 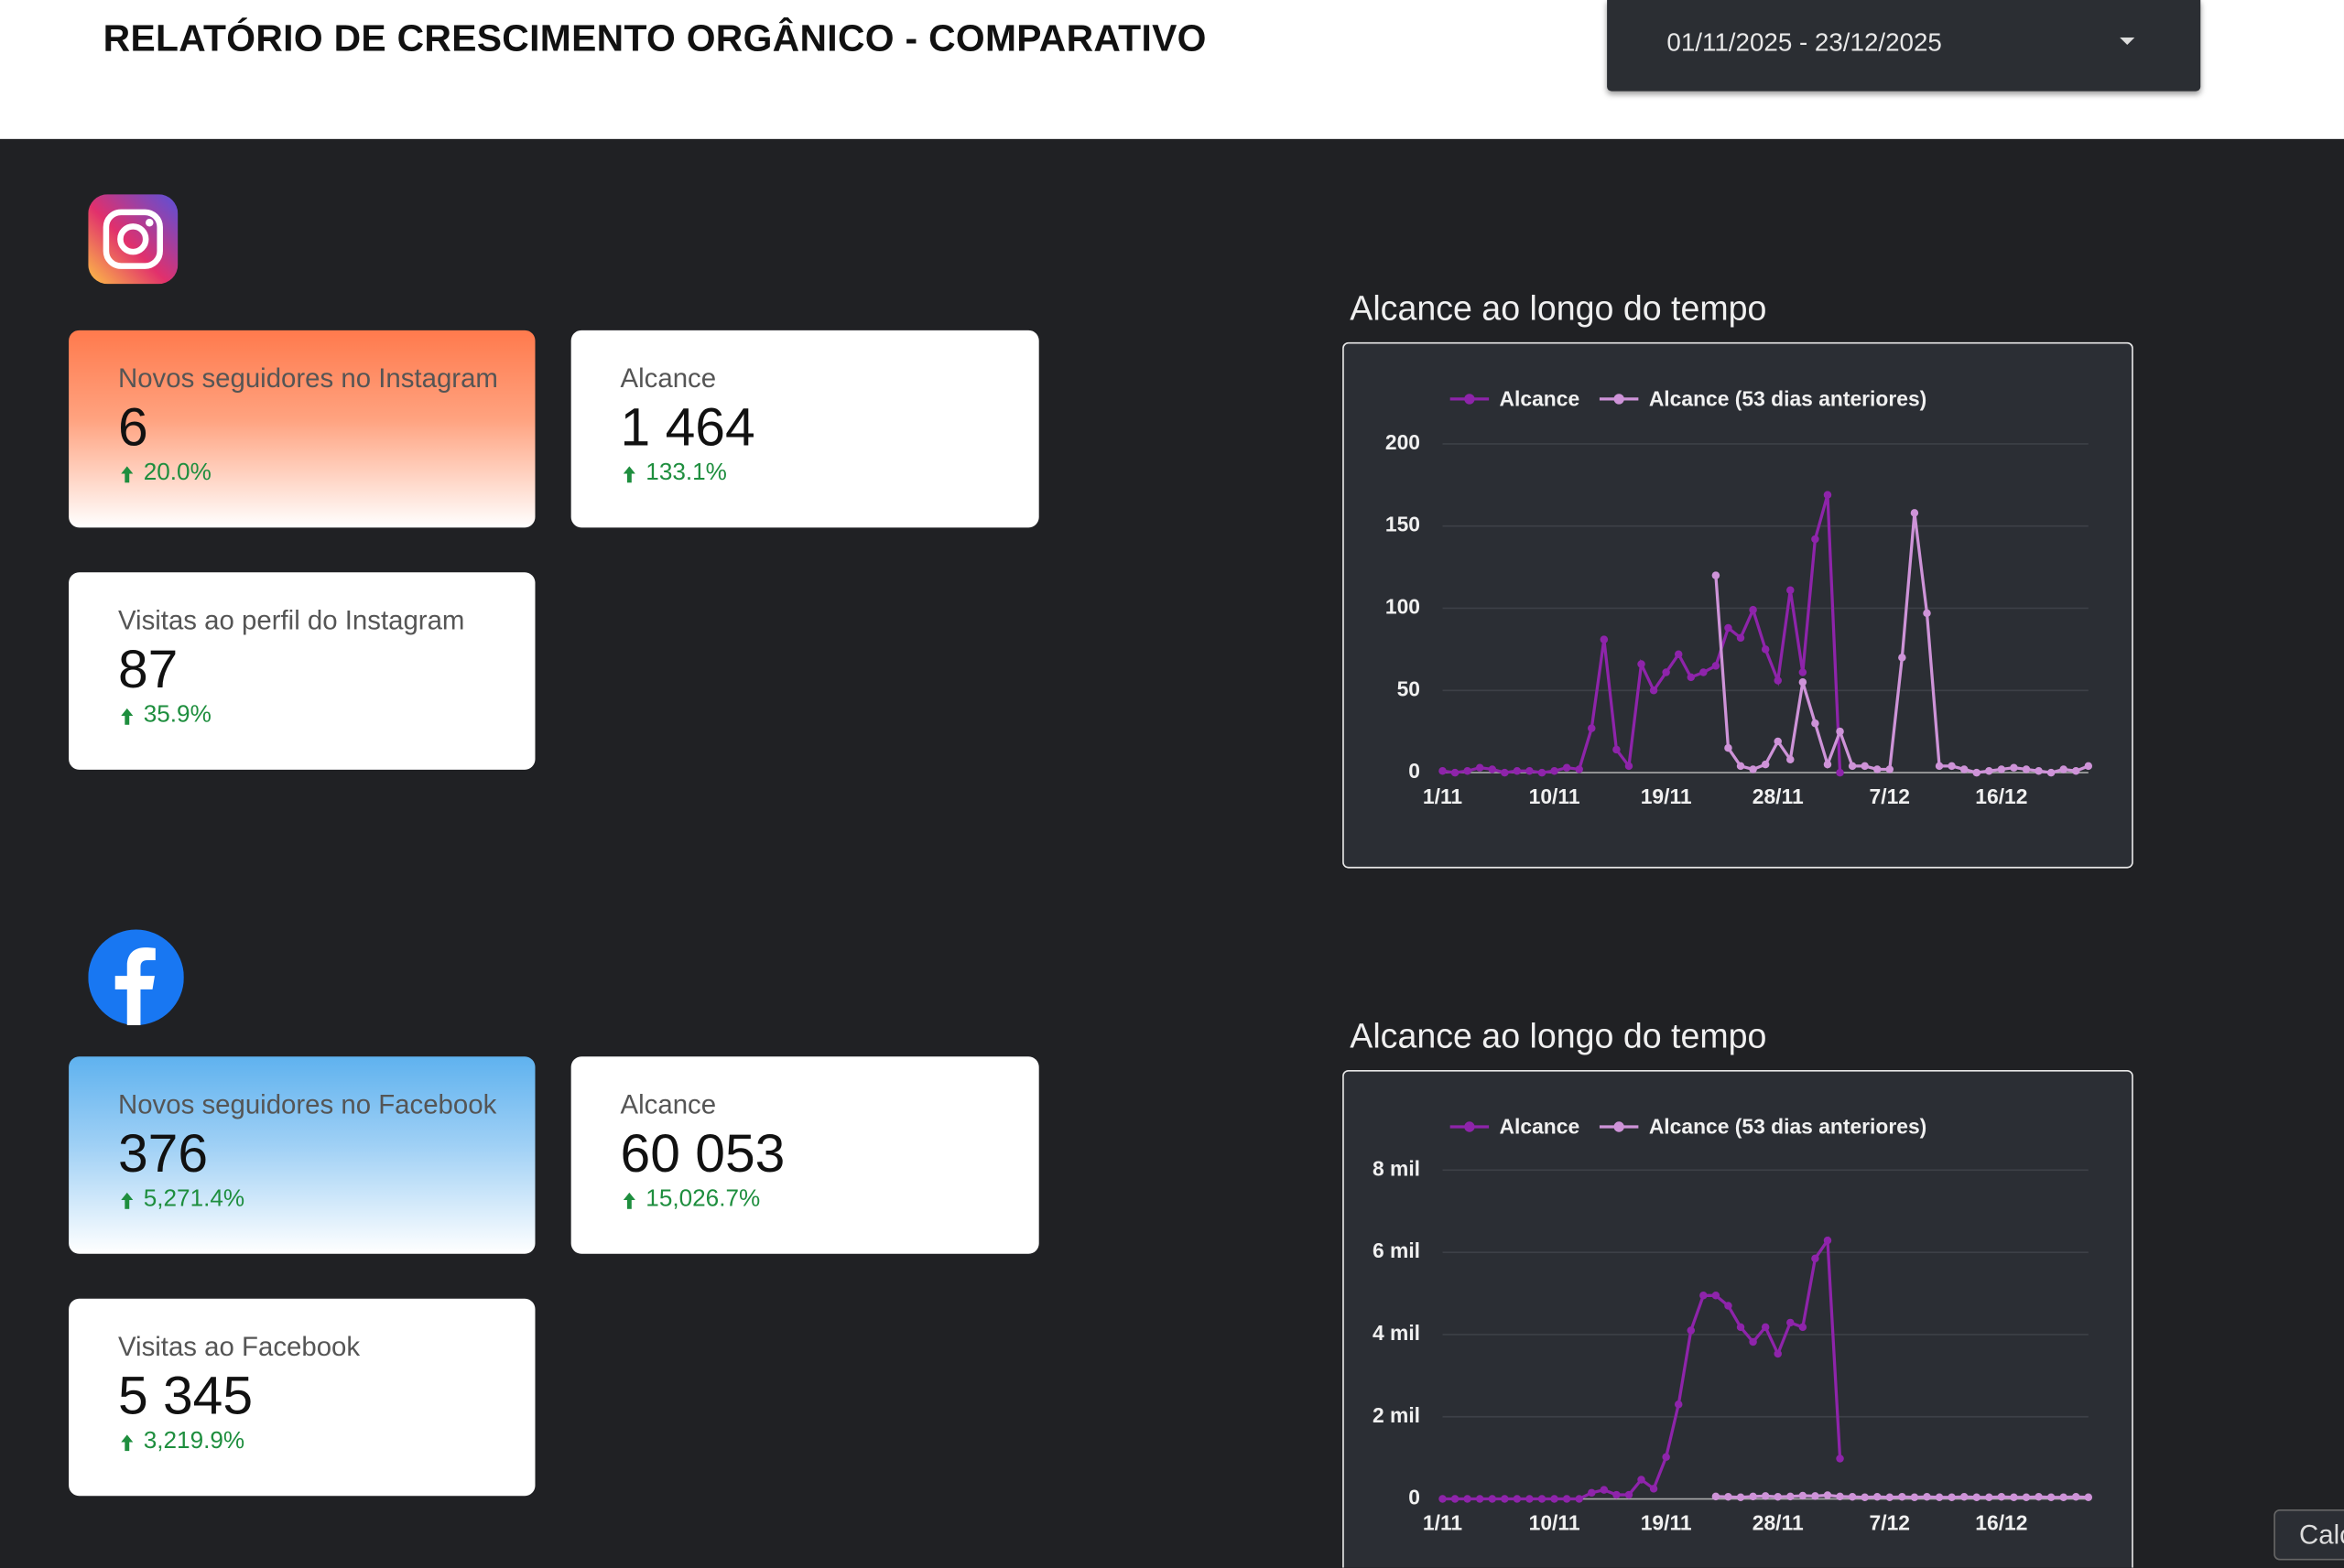 What do you see at coordinates (1540, 1127) in the screenshot?
I see `legend-label: Alcance` at bounding box center [1540, 1127].